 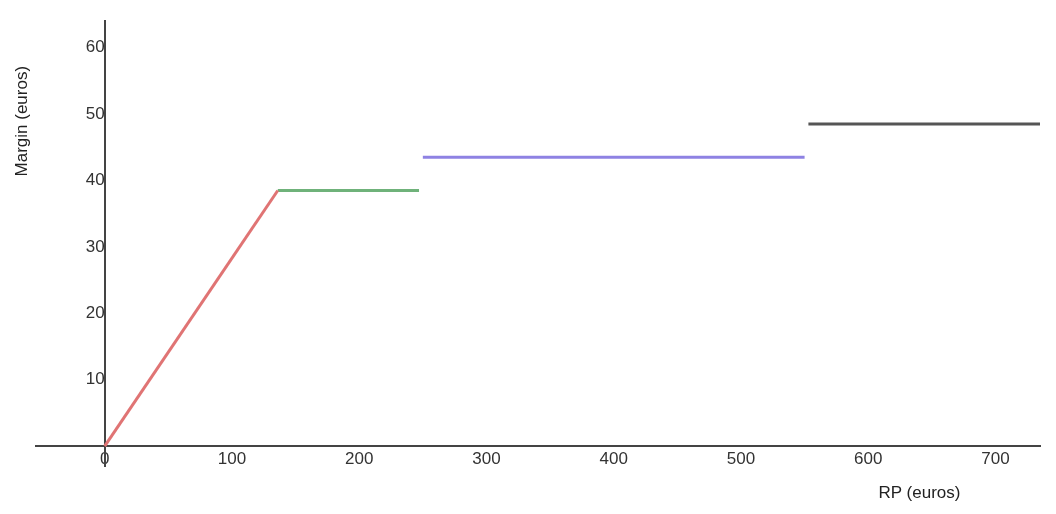 What do you see at coordinates (95, 379) in the screenshot?
I see `y-tick-label: 10` at bounding box center [95, 379].